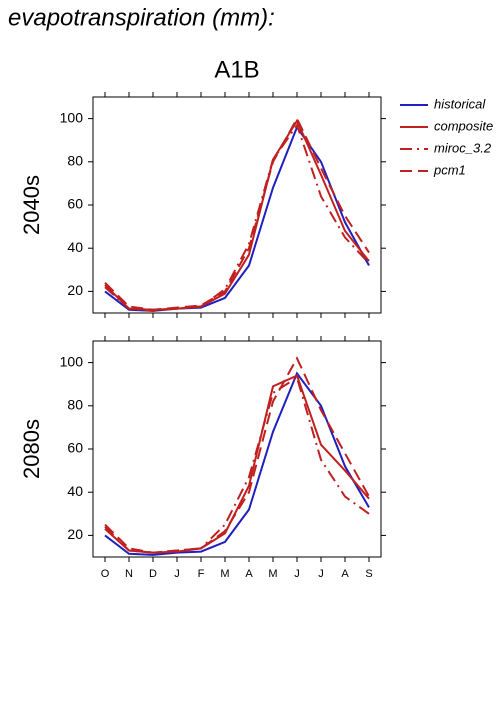 This screenshot has width=501, height=709. Describe the element at coordinates (236, 69) in the screenshot. I see `scenario-title: A1B` at that location.